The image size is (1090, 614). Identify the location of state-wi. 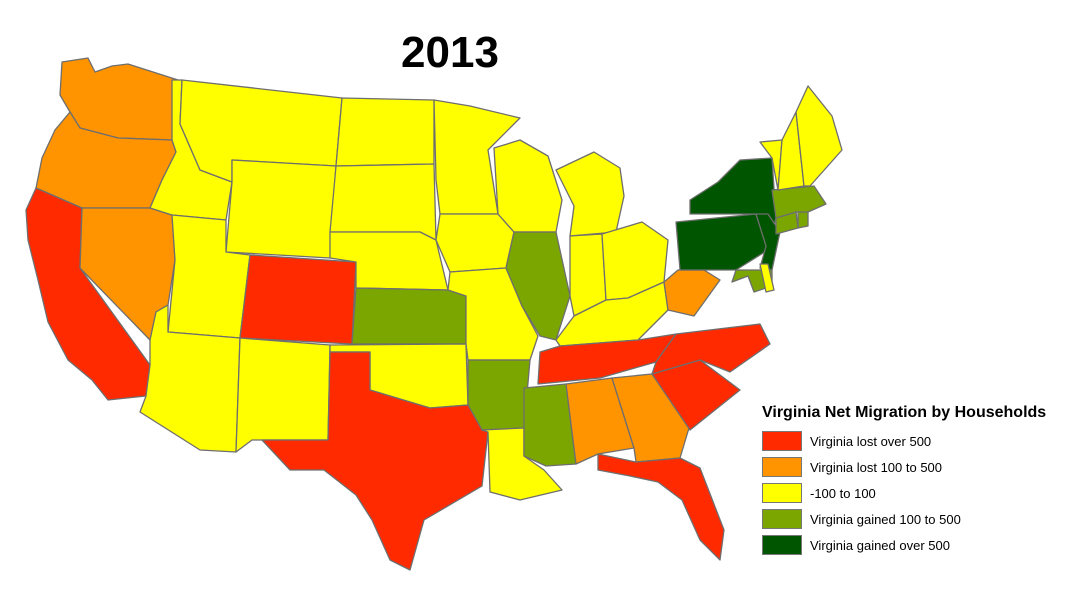
(528, 186).